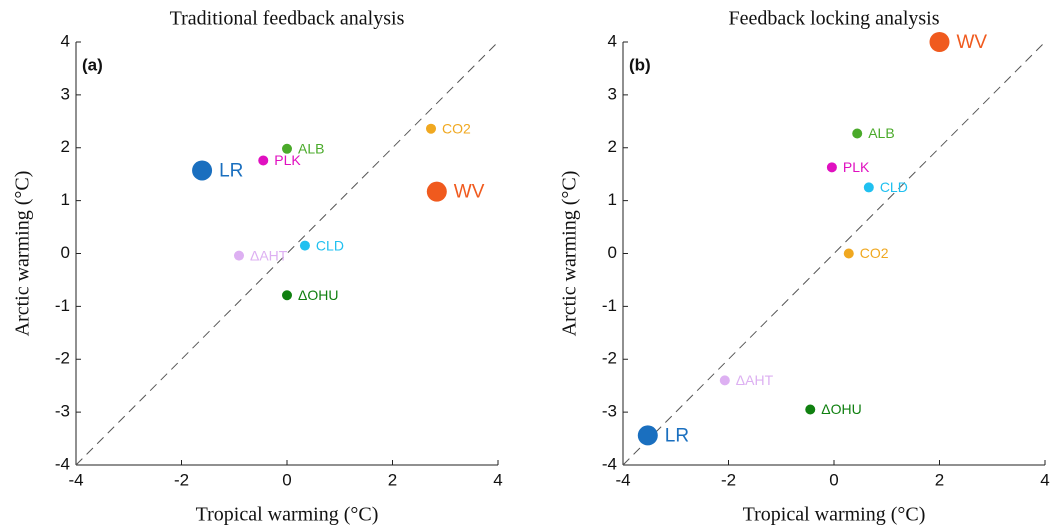 The width and height of the screenshot is (1056, 530). What do you see at coordinates (640, 64) in the screenshot?
I see `panel-label: (b)` at bounding box center [640, 64].